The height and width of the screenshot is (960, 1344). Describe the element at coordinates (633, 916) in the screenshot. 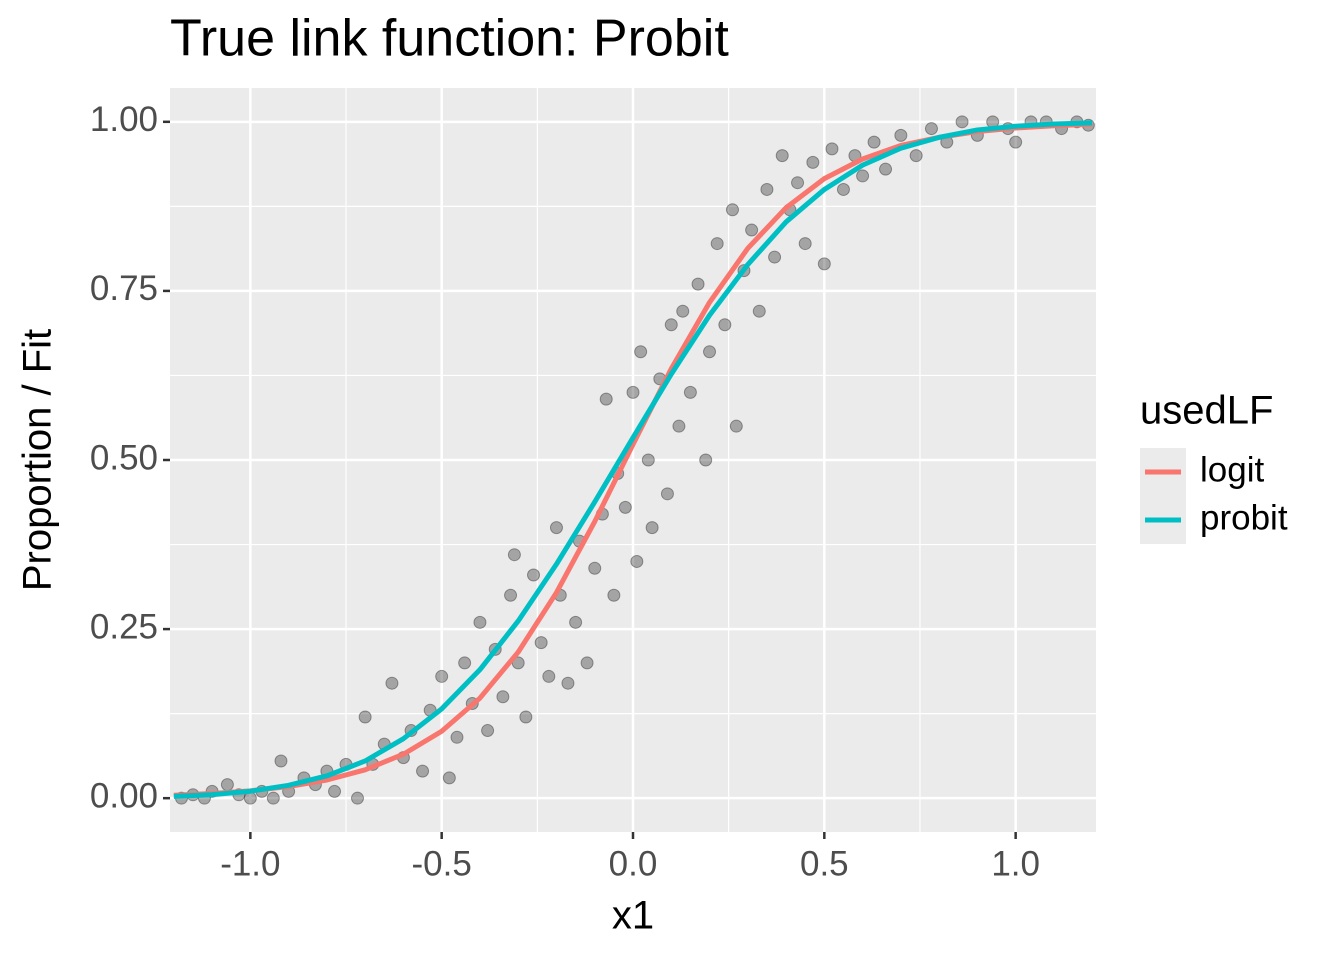

I see `x-axis-label: x1` at that location.